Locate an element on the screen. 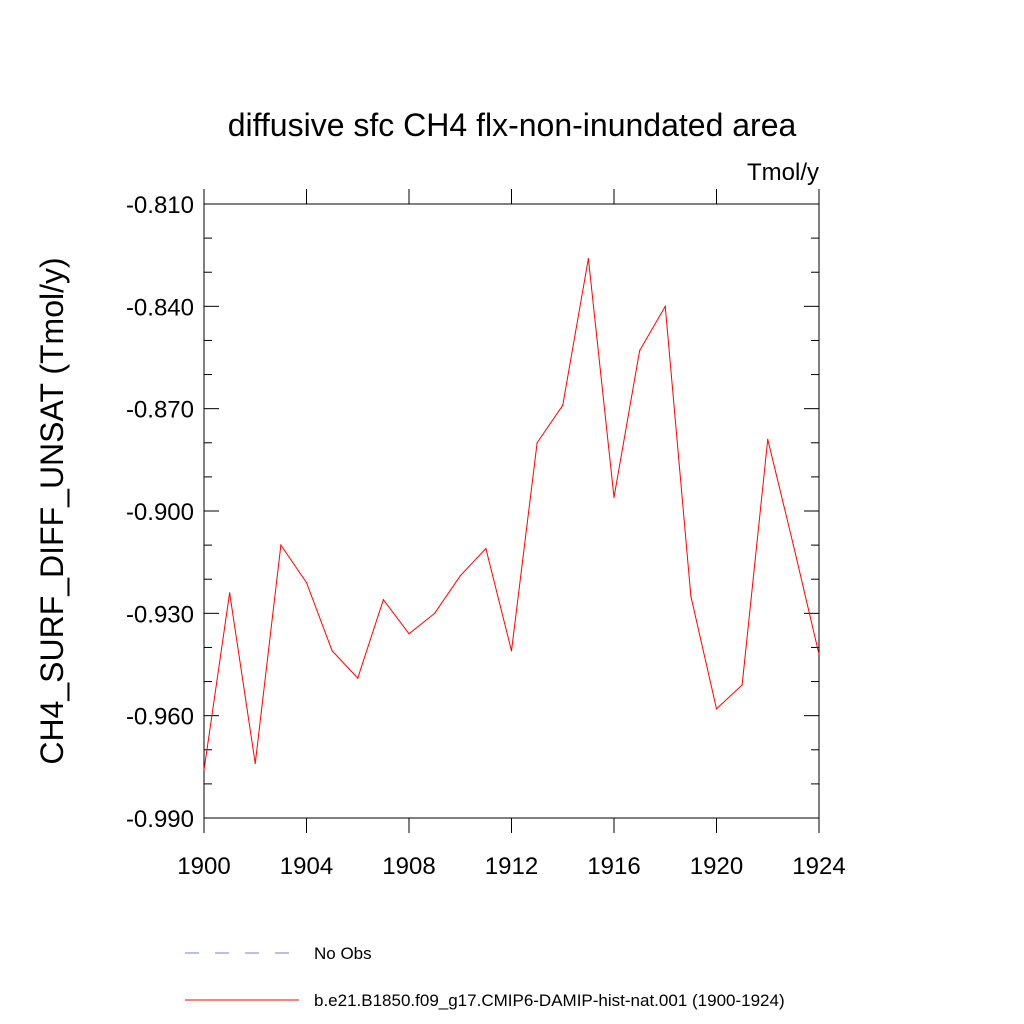 Image resolution: width=1024 pixels, height=1024 pixels. x-tick-label: 1916 is located at coordinates (613, 866).